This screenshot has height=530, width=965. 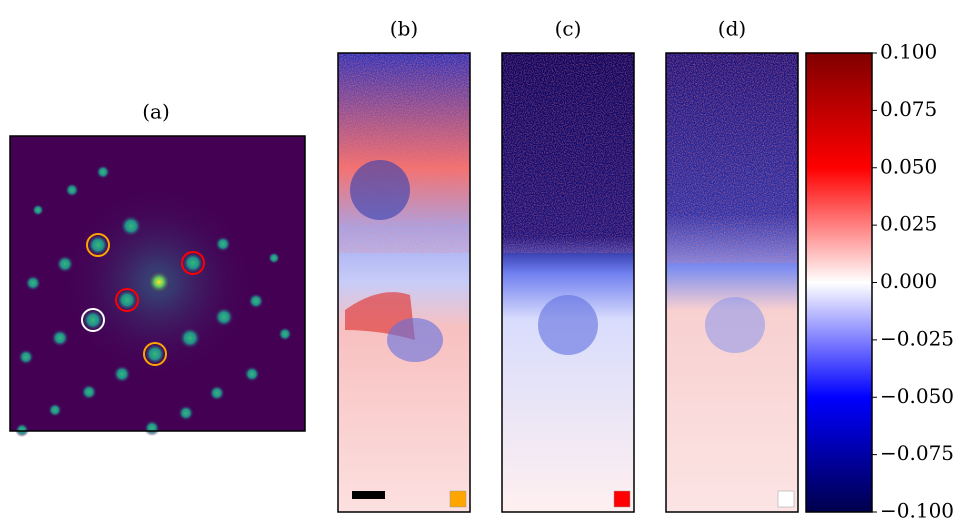 What do you see at coordinates (917, 338) in the screenshot?
I see `y-tick-label: −0.025` at bounding box center [917, 338].